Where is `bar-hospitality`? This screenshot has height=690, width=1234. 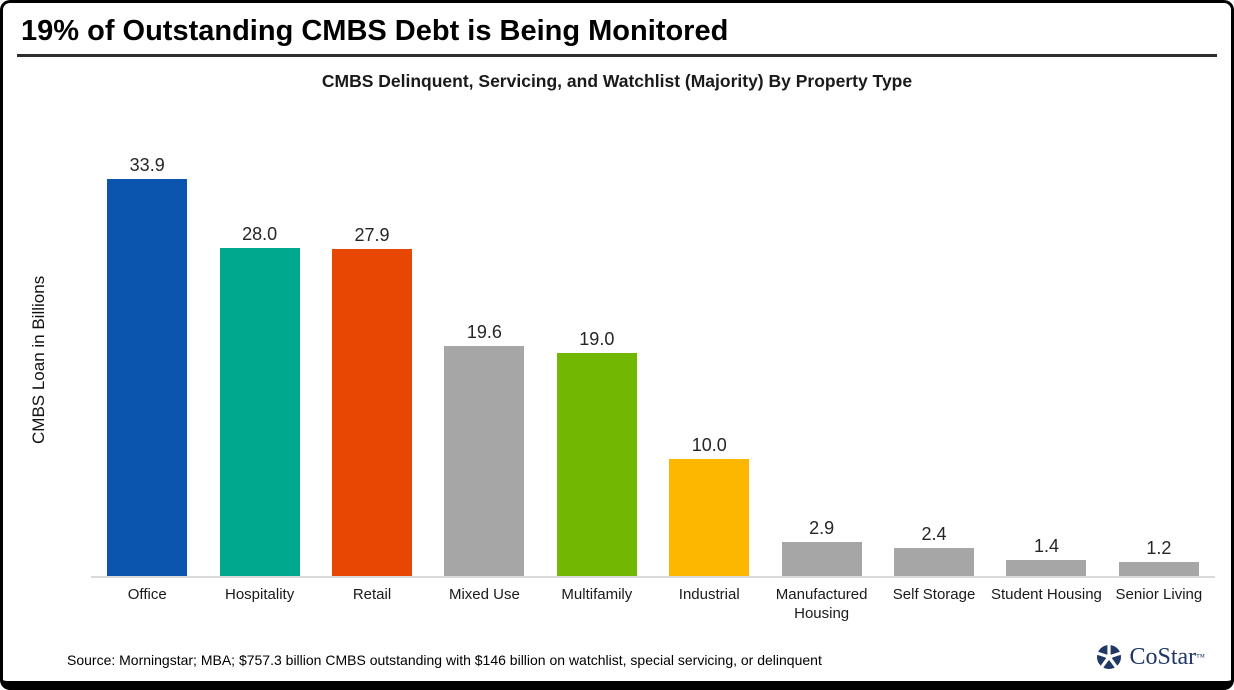
bar-hospitality is located at coordinates (259, 412).